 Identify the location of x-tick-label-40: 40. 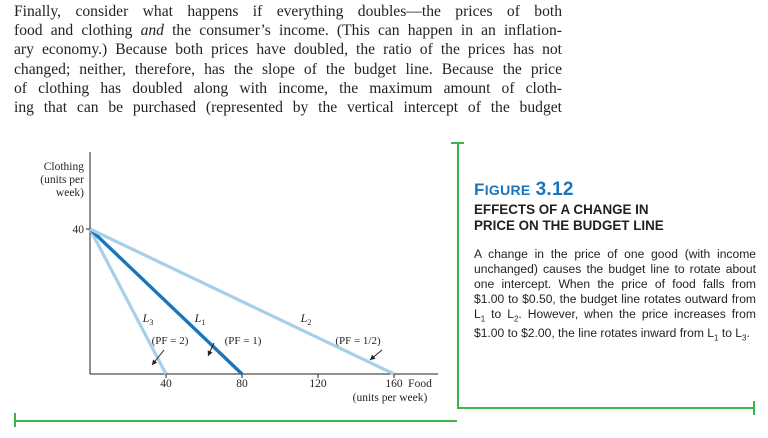
(166, 384).